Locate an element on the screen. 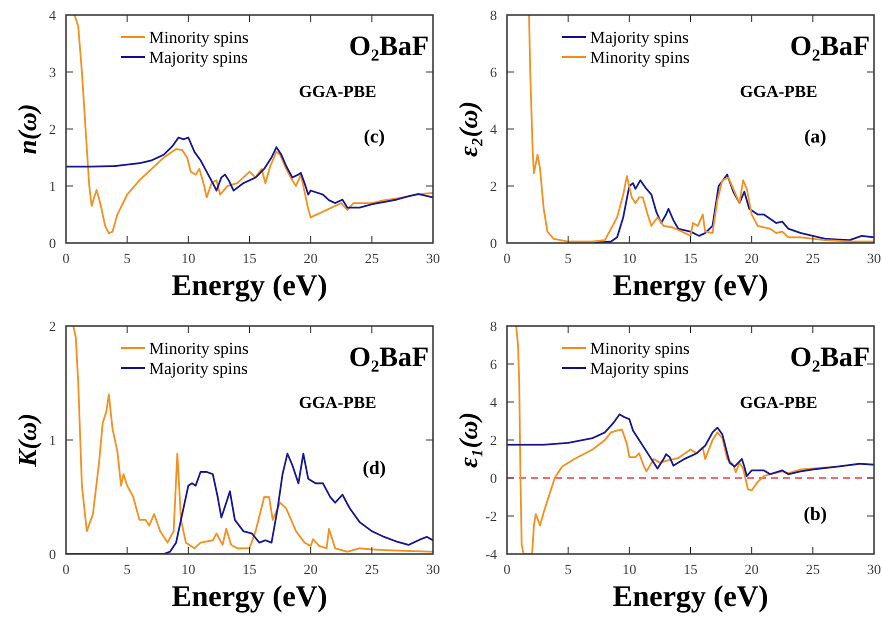  y-axis-title: n(ω) is located at coordinates (27, 129).